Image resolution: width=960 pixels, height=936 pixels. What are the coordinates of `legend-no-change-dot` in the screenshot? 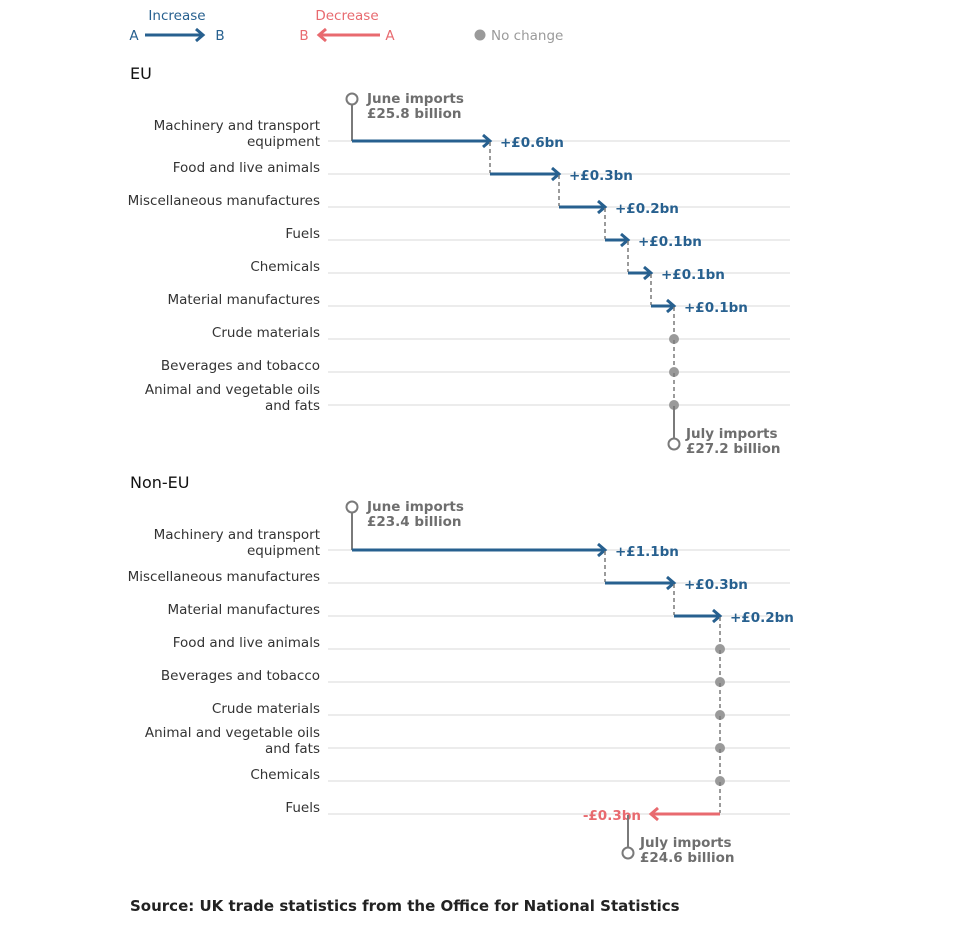 It's located at (480, 35).